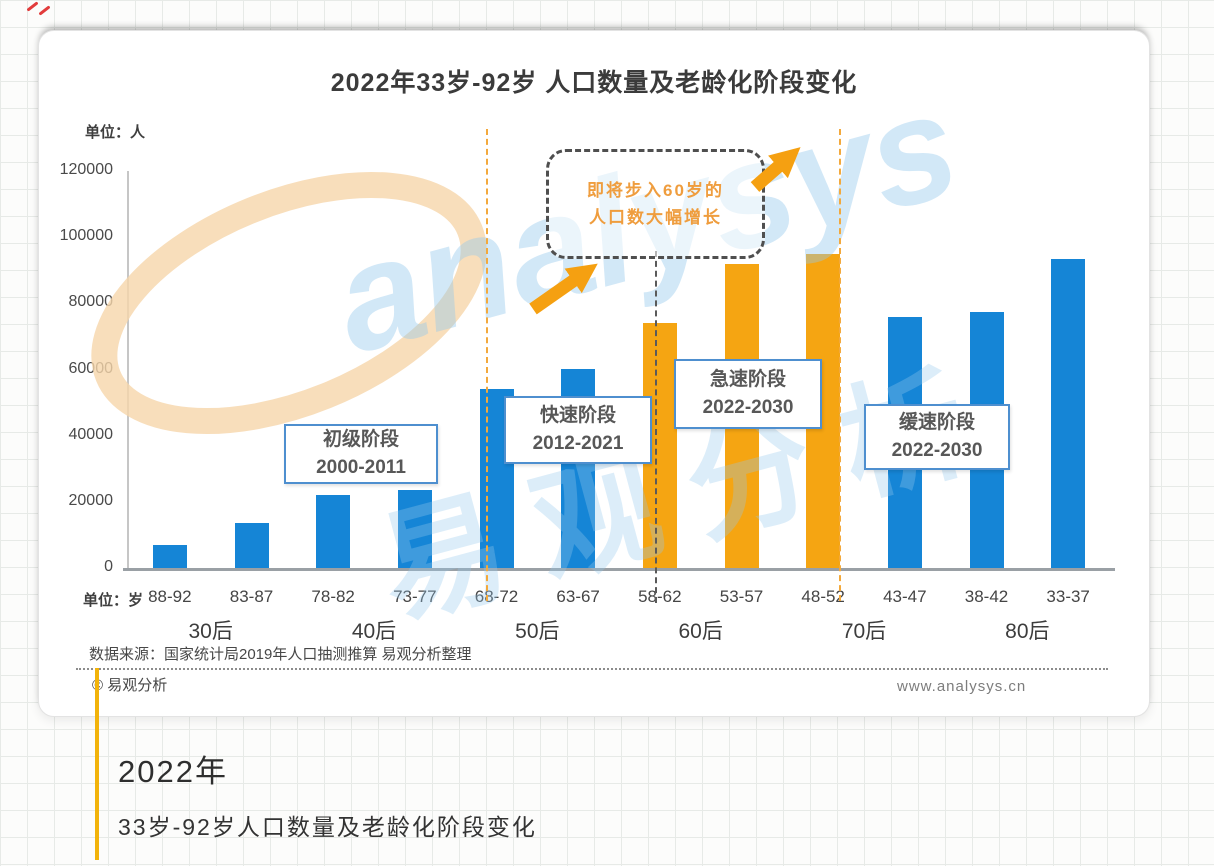 This screenshot has height=866, width=1214. What do you see at coordinates (170, 596) in the screenshot?
I see `x-tick-label: 88-92` at bounding box center [170, 596].